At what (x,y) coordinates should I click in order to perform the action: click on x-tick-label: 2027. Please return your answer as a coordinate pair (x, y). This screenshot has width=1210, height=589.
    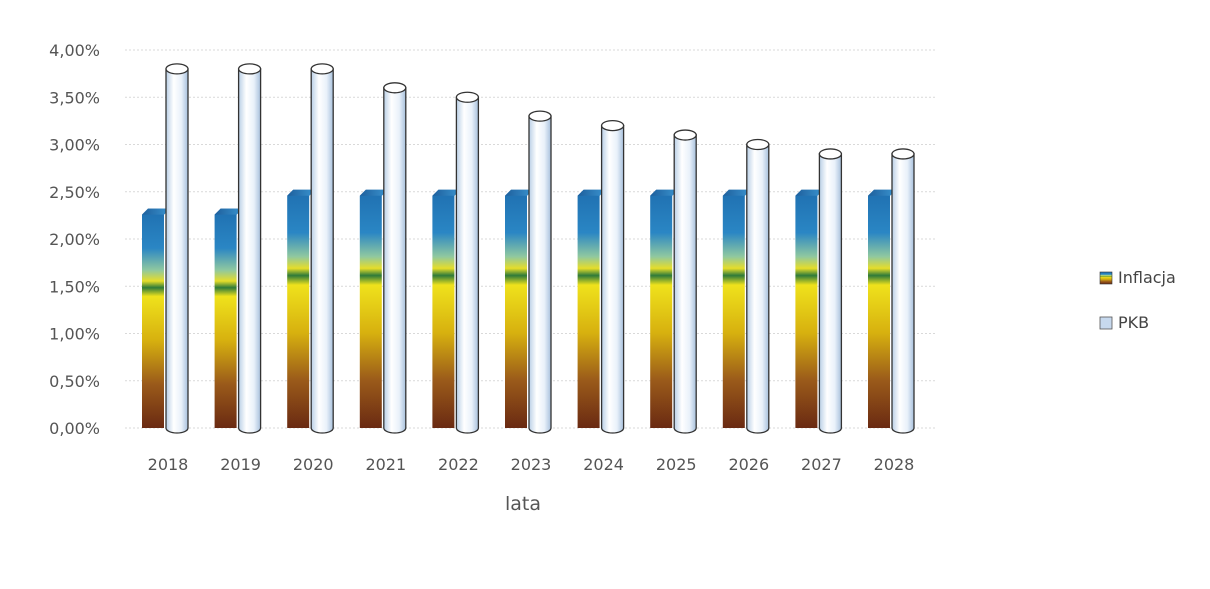
    Looking at the image, I should click on (821, 464).